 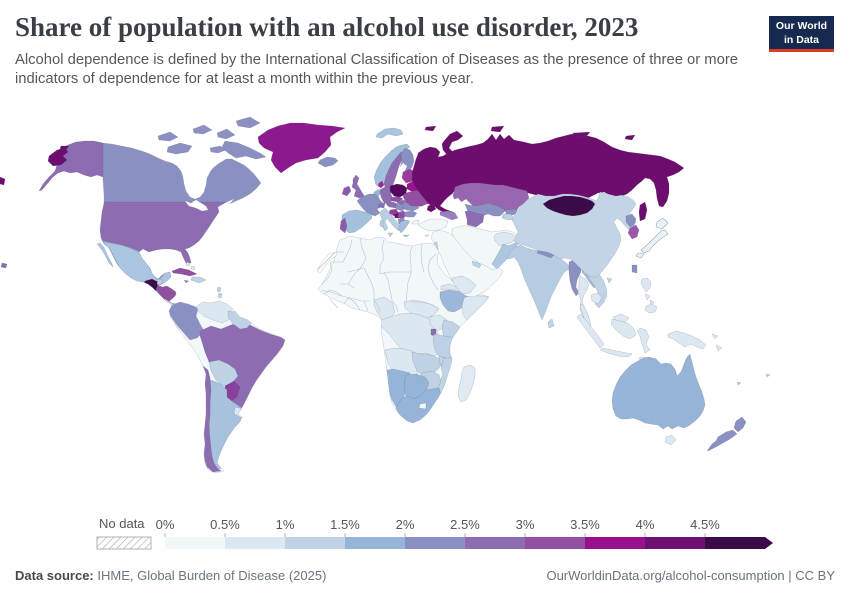 I want to click on svg-text: 4%, so click(x=645, y=524).